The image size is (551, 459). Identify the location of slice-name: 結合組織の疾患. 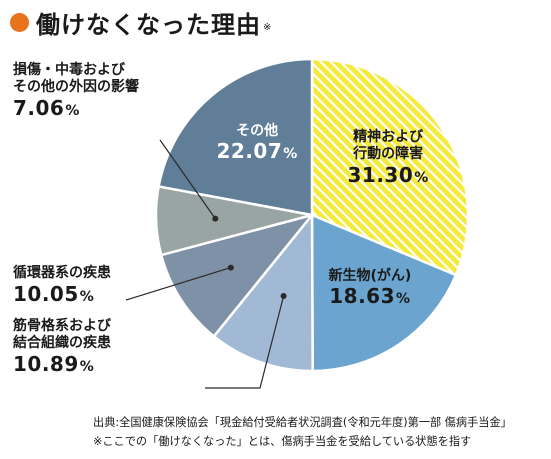
(62, 342).